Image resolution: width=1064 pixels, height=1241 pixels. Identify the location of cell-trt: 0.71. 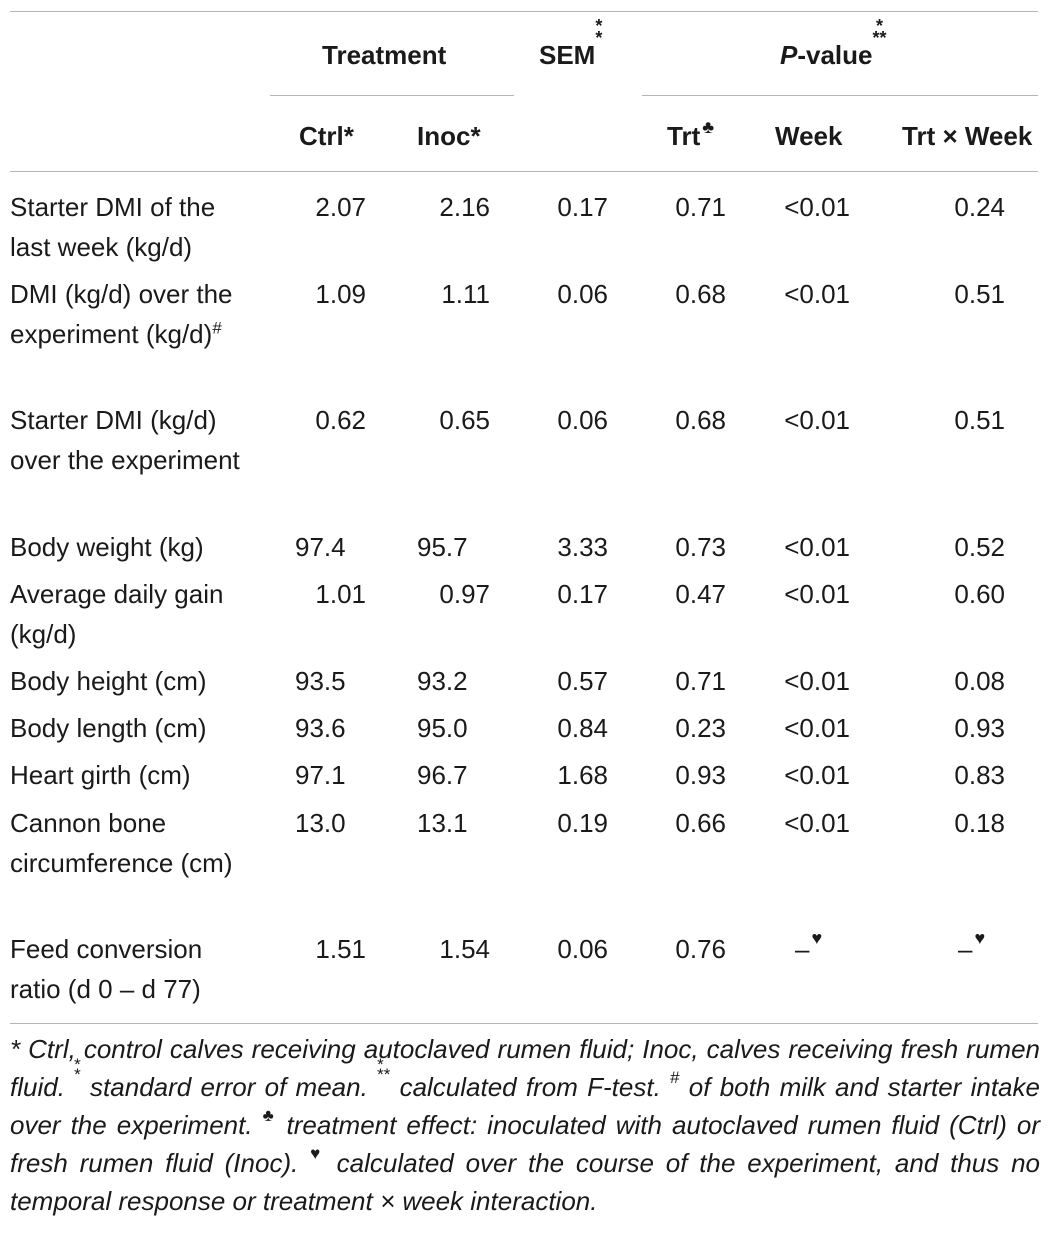
(683, 207).